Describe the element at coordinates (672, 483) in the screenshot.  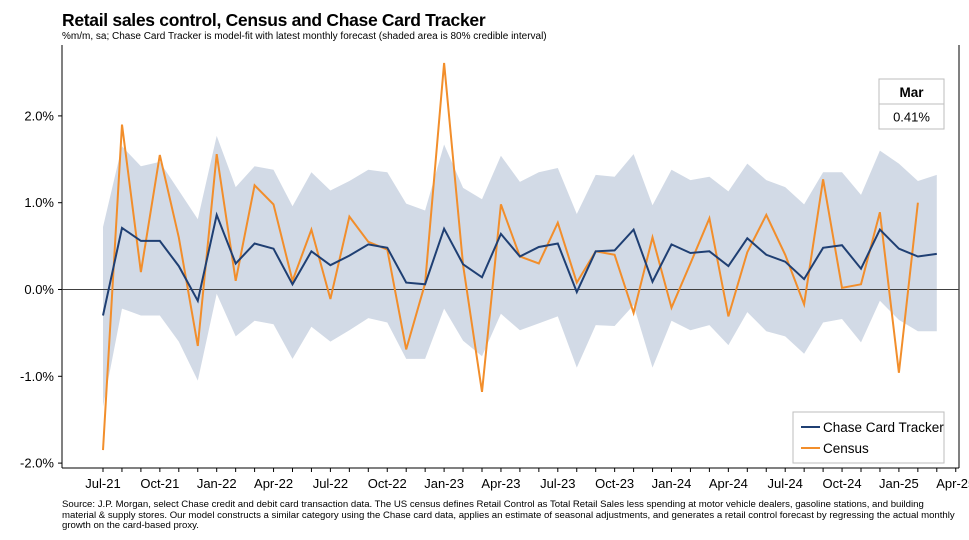
I see `x-tick-label: Jan-24` at that location.